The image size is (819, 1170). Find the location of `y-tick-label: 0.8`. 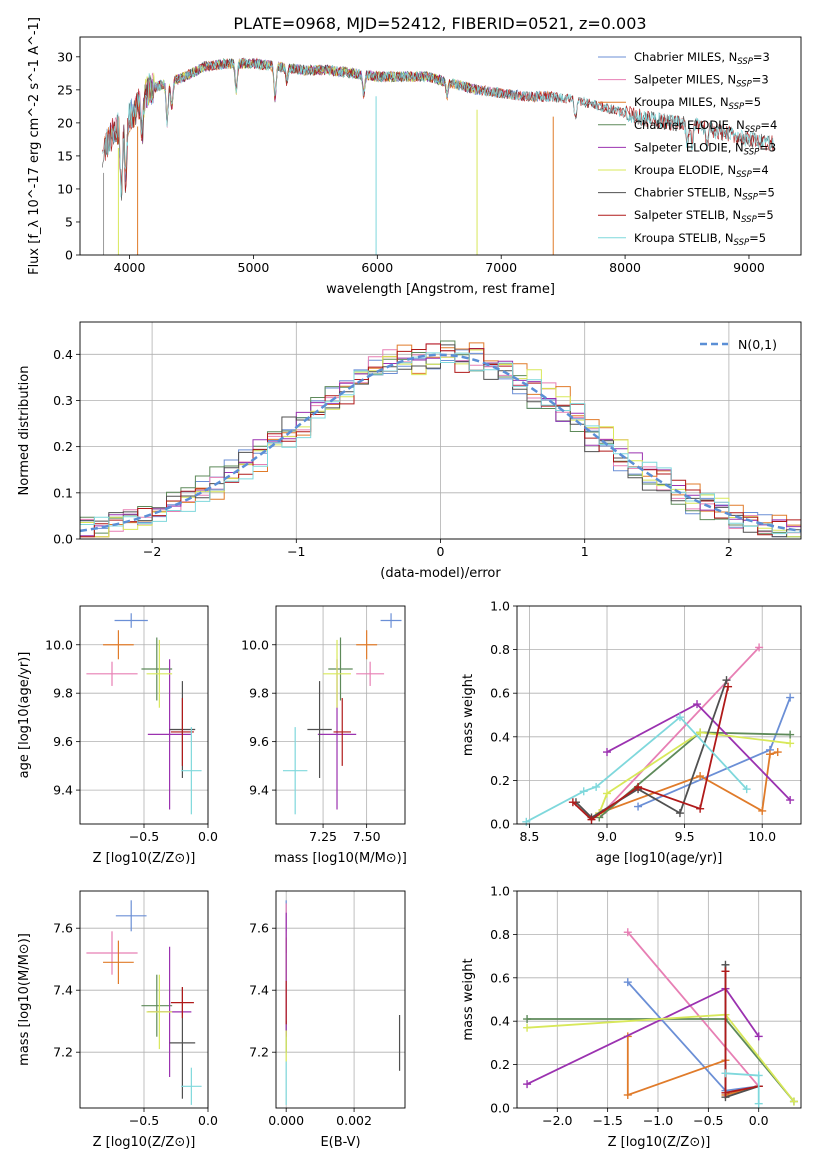

y-tick-label: 0.8 is located at coordinates (500, 649).